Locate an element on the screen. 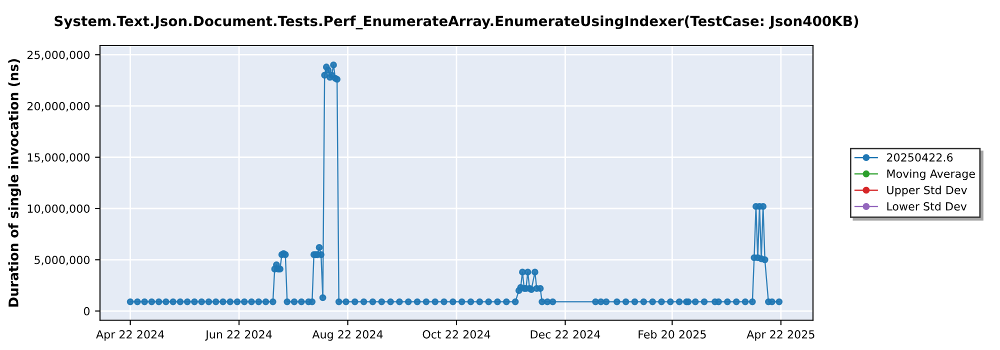 The width and height of the screenshot is (1000, 350). y-tick-label: 15,000,000 is located at coordinates (59, 158).